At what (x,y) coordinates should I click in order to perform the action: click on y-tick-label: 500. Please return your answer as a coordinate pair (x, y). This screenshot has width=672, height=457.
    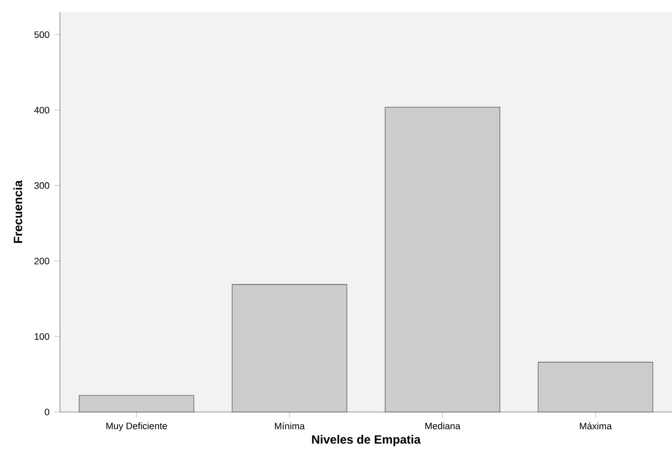
    Looking at the image, I should click on (42, 34).